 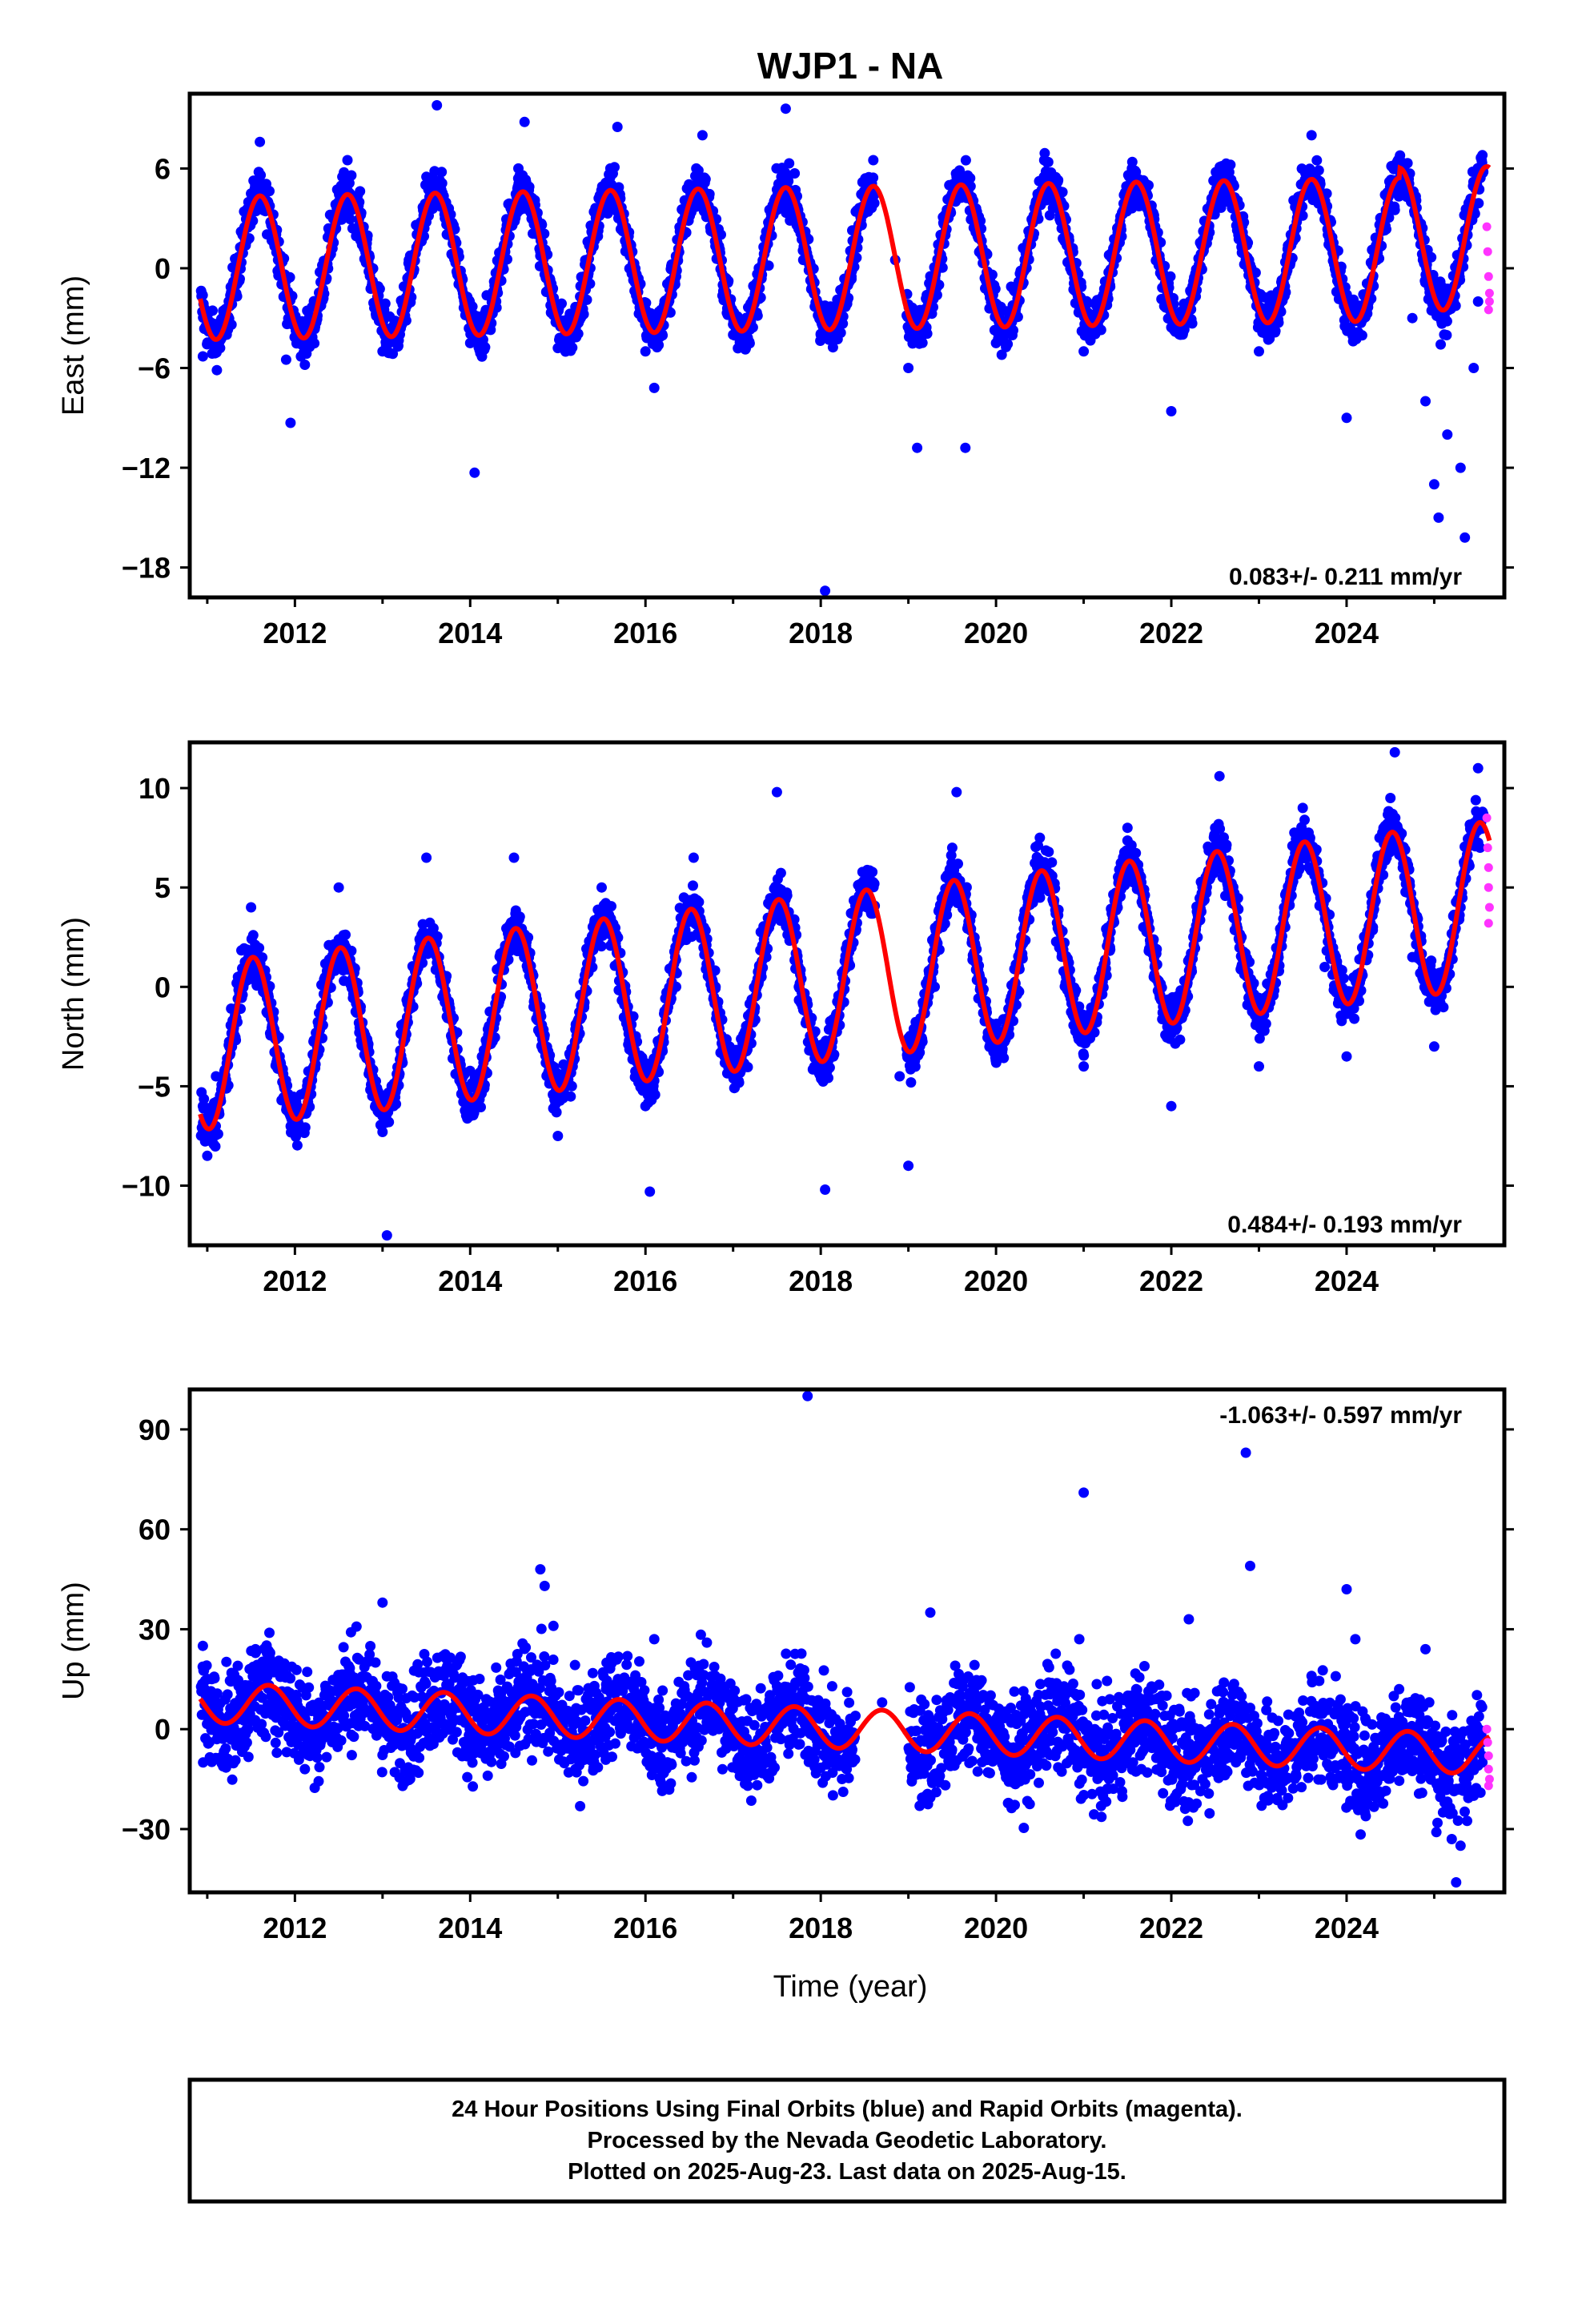 What do you see at coordinates (154, 368) in the screenshot?
I see `east-y-tick-label: −6` at bounding box center [154, 368].